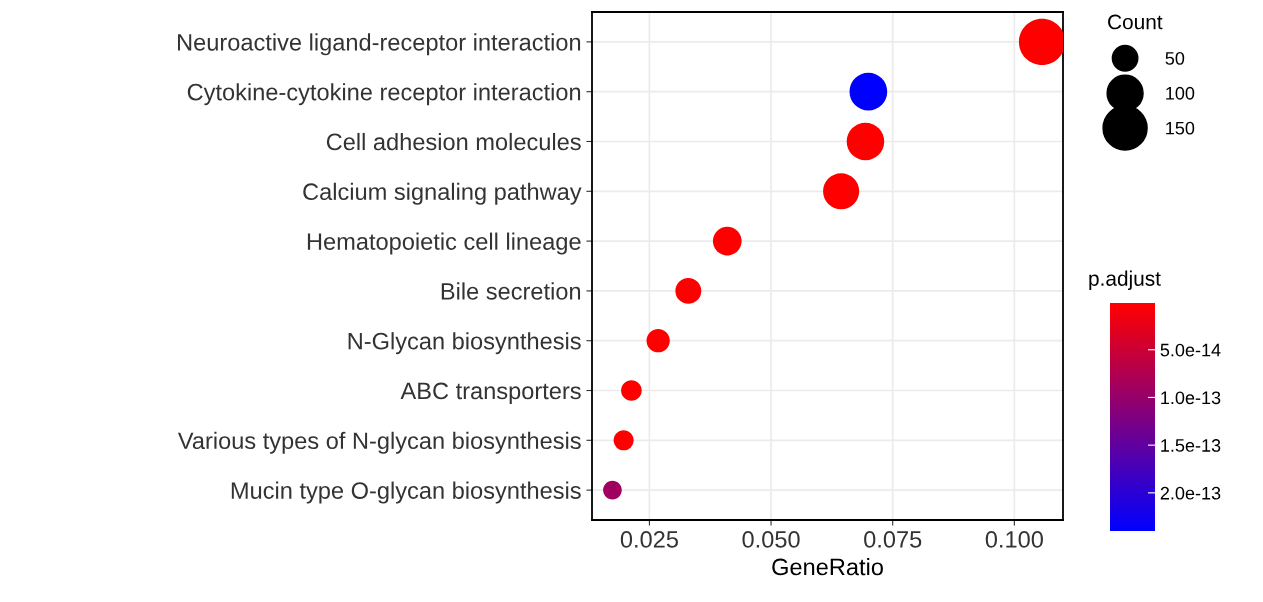 Image resolution: width=1263 pixels, height=602 pixels. I want to click on x-tick-label: 0.075, so click(893, 539).